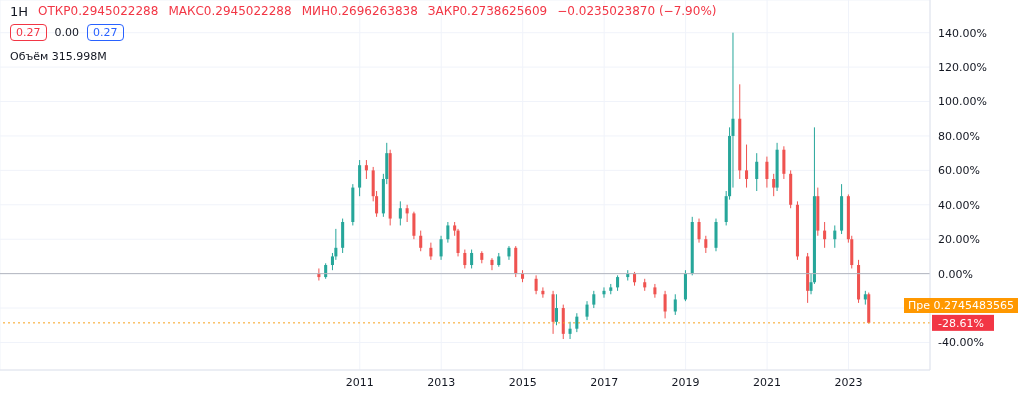 The image size is (1024, 410). I want to click on x-tick-label: 2019, so click(685, 382).